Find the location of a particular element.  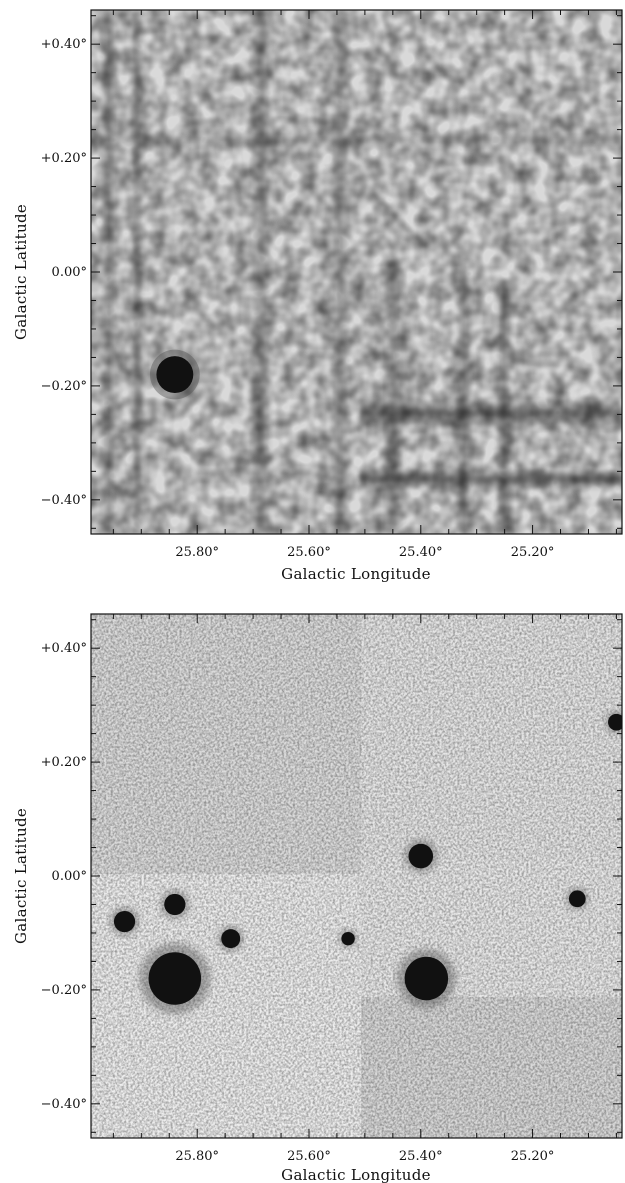

sources is located at coordinates (174, 374).